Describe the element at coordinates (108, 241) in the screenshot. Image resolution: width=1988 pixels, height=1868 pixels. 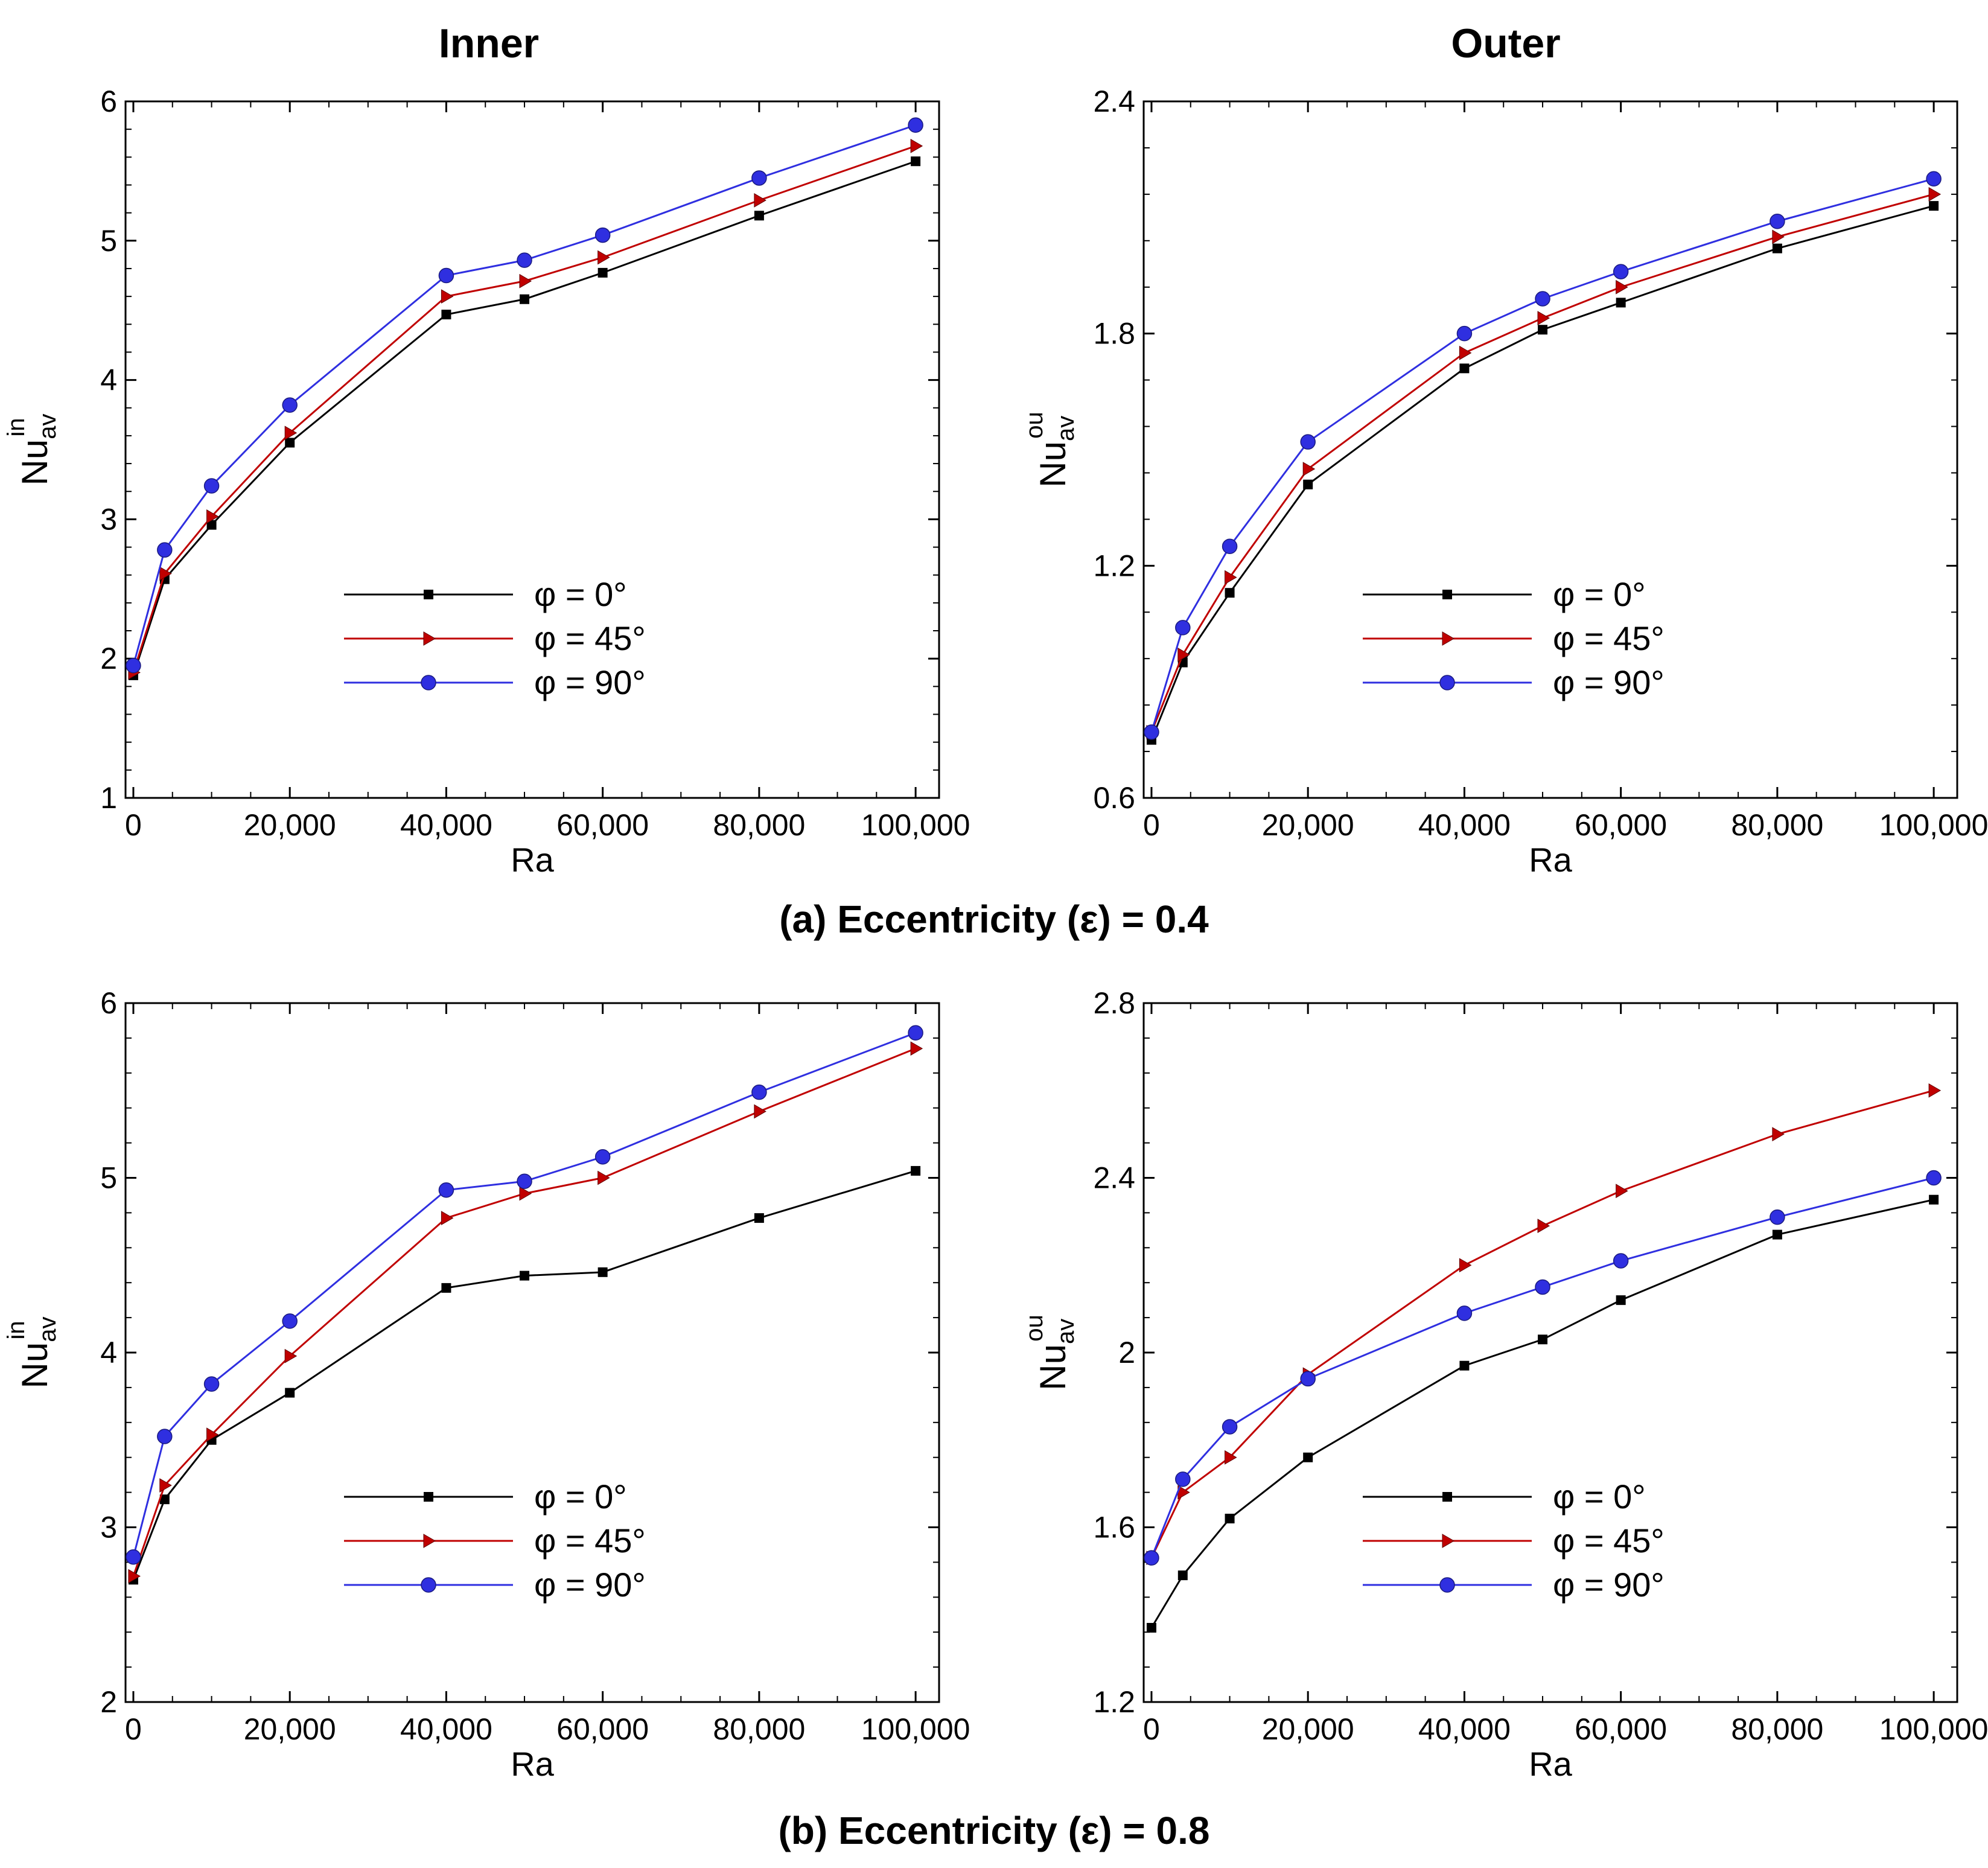
I see `y-tick-label: 5` at that location.